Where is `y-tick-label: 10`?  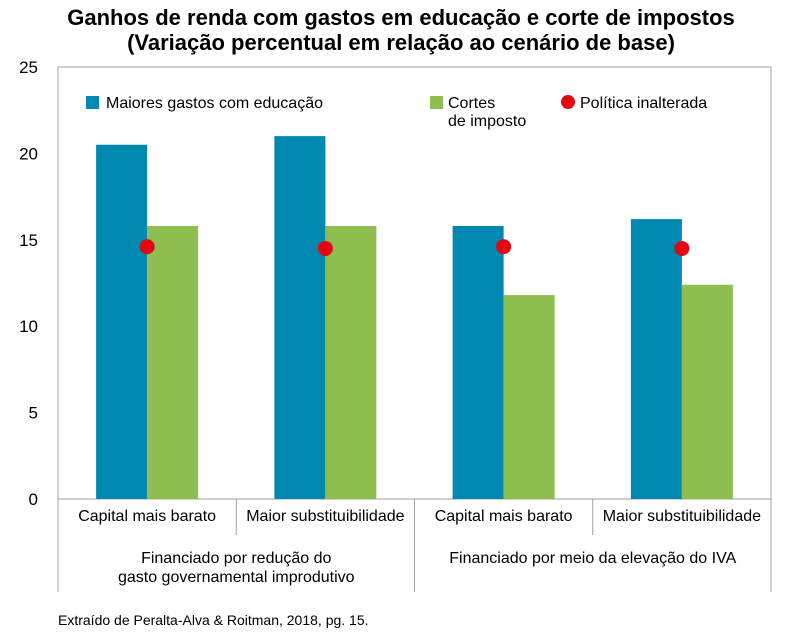 y-tick-label: 10 is located at coordinates (28, 326).